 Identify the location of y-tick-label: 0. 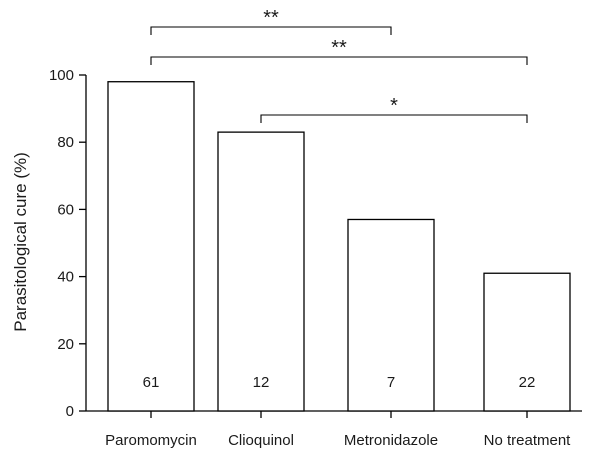
(70, 411).